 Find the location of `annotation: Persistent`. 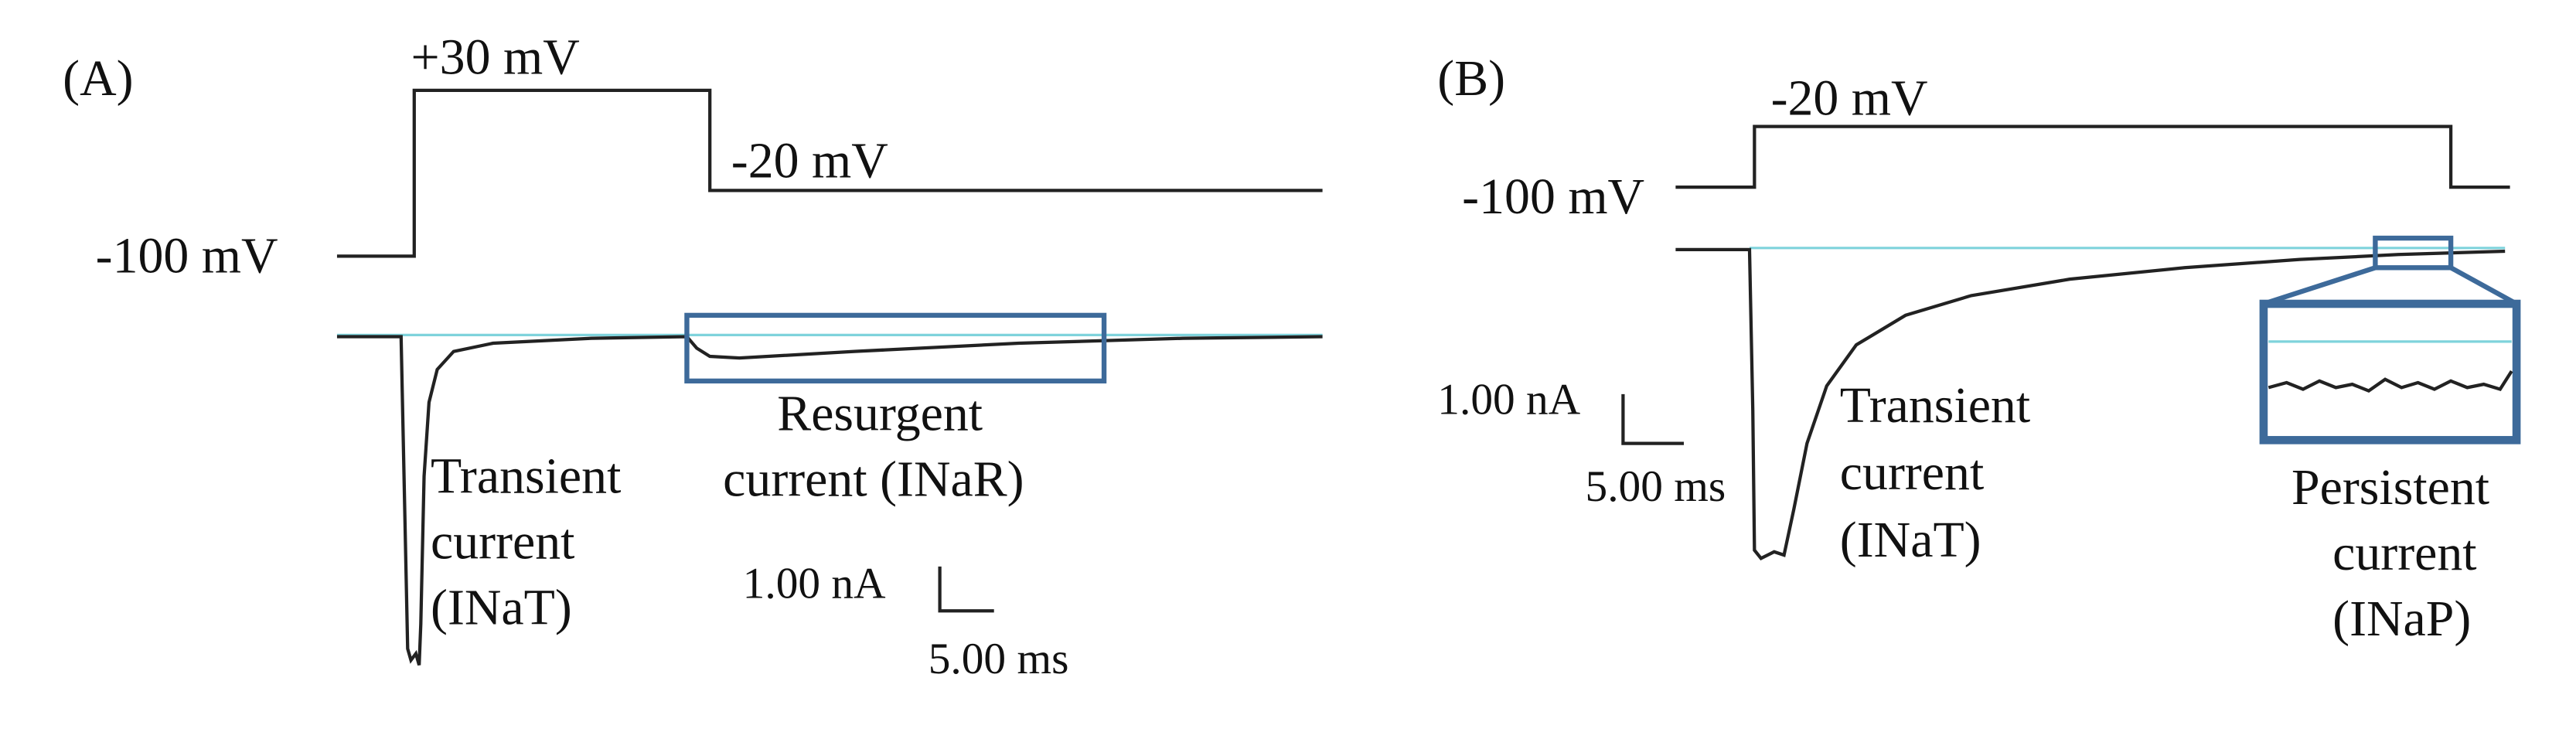

annotation: Persistent is located at coordinates (2390, 487).